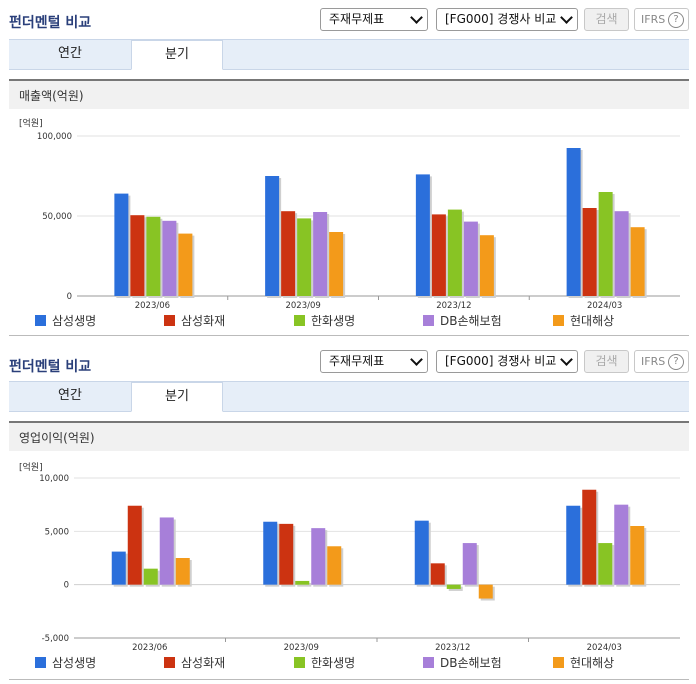 Image resolution: width=696 pixels, height=684 pixels. What do you see at coordinates (57, 438) in the screenshot?
I see `section-title: 영업이익(억원)` at bounding box center [57, 438].